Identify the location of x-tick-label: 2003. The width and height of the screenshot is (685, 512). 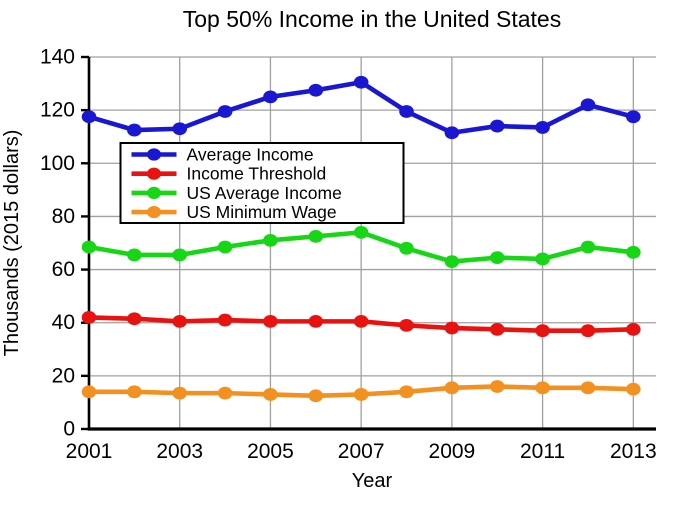
(179, 451).